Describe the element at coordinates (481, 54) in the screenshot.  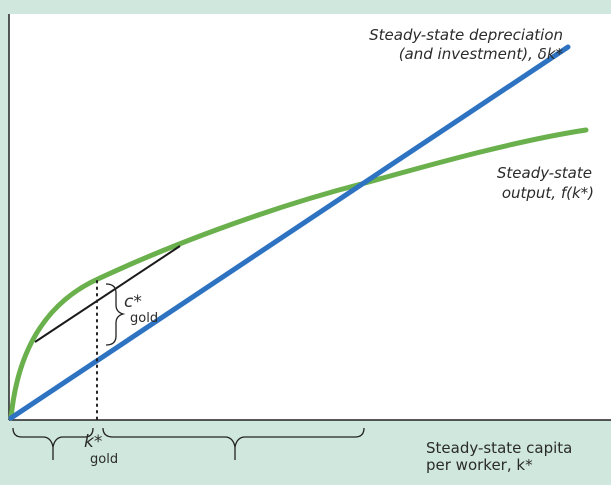
I see `depreciation-label-line2: (and investment), δk*` at that location.